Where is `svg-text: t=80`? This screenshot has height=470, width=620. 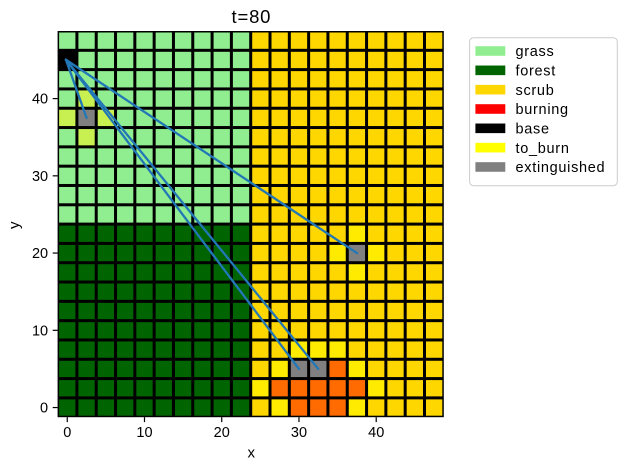
svg-text: t=80 is located at coordinates (252, 16).